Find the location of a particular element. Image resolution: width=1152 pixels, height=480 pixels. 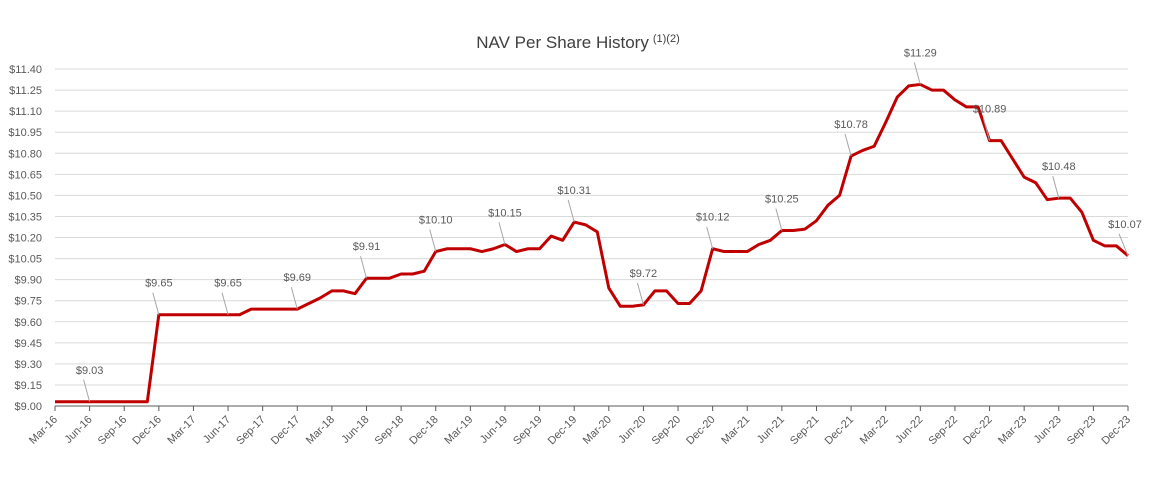

y-tick-label: $9.60 is located at coordinates (28, 323).